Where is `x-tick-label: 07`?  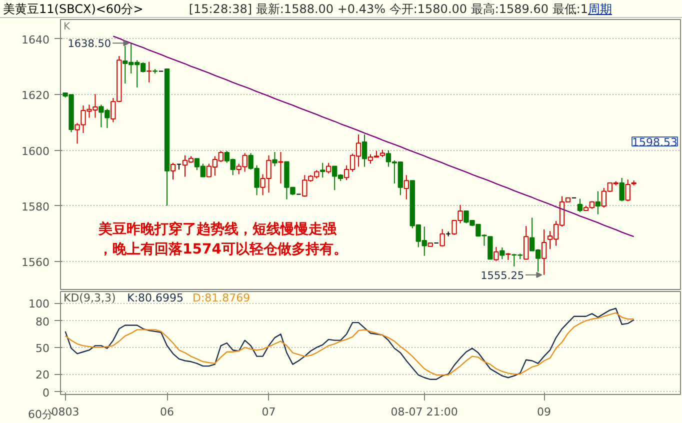 x-tick-label: 07 is located at coordinates (269, 412).